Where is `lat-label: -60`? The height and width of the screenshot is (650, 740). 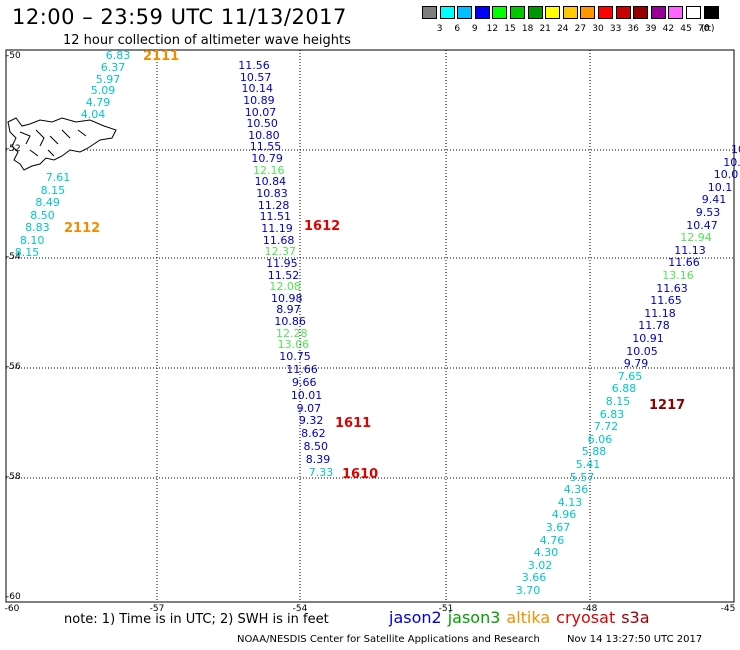 lat-label: -60 is located at coordinates (13, 597).